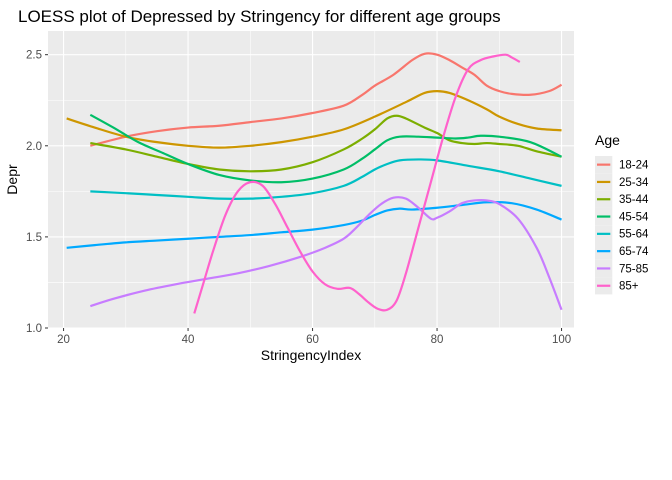 The width and height of the screenshot is (672, 480). Describe the element at coordinates (634, 166) in the screenshot. I see `legend-label-18-24: 18-24` at that location.